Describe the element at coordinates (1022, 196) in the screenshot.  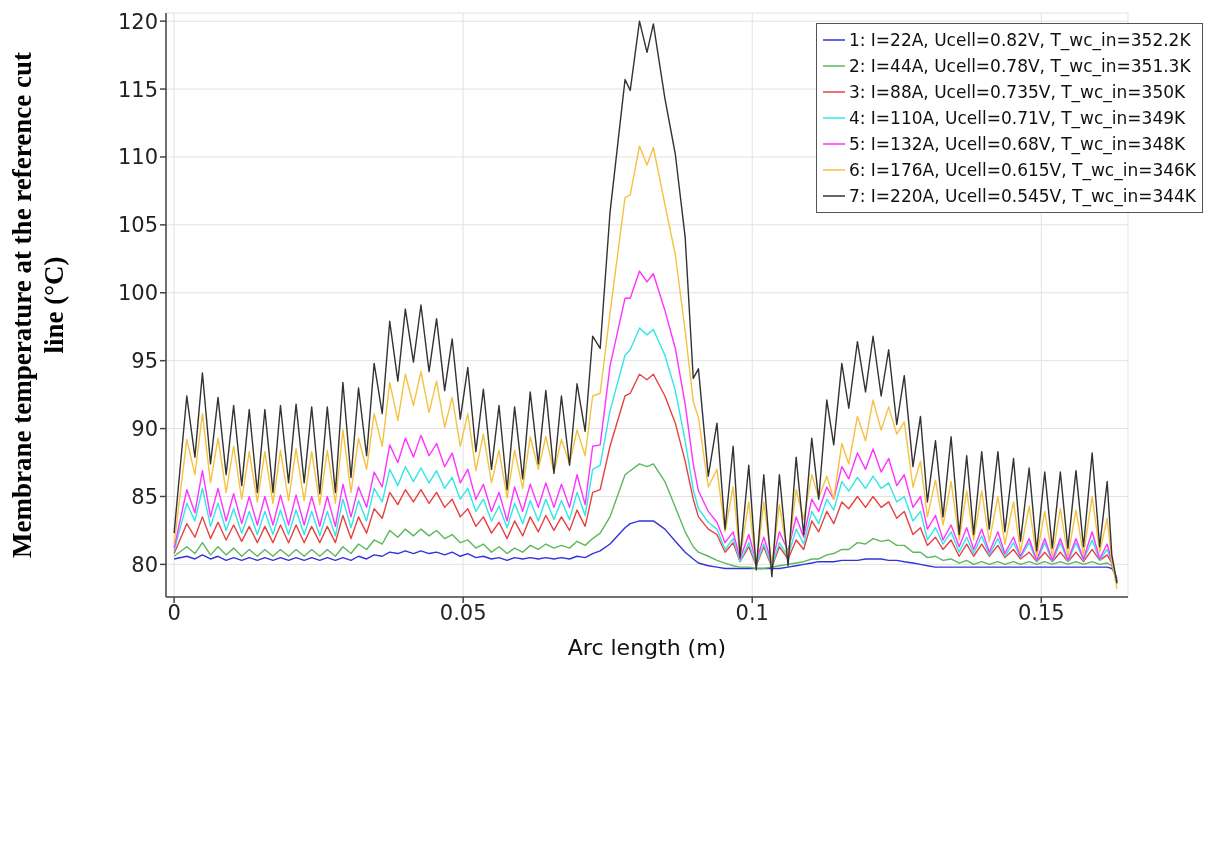
I see `legend-label: 7: I=220A, Ucell=0.545V, T_wc_in=344K` at that location.